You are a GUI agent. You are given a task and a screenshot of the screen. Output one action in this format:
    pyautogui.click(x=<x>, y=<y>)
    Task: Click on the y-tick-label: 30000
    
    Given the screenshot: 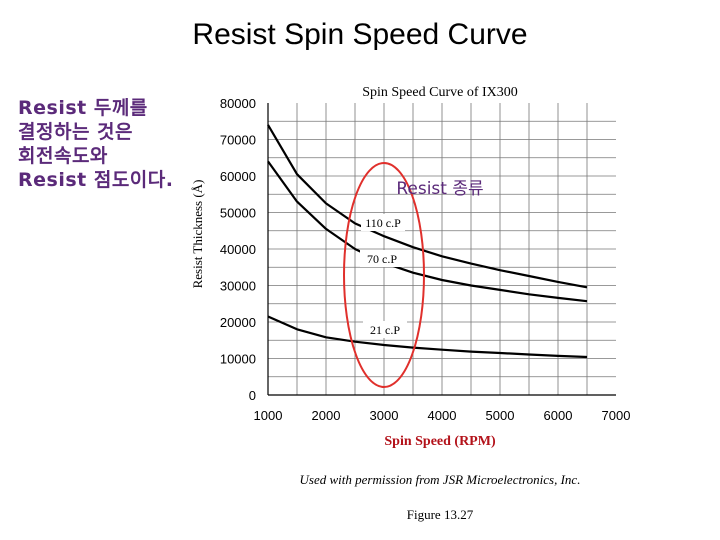 What is the action you would take?
    pyautogui.click(x=238, y=286)
    